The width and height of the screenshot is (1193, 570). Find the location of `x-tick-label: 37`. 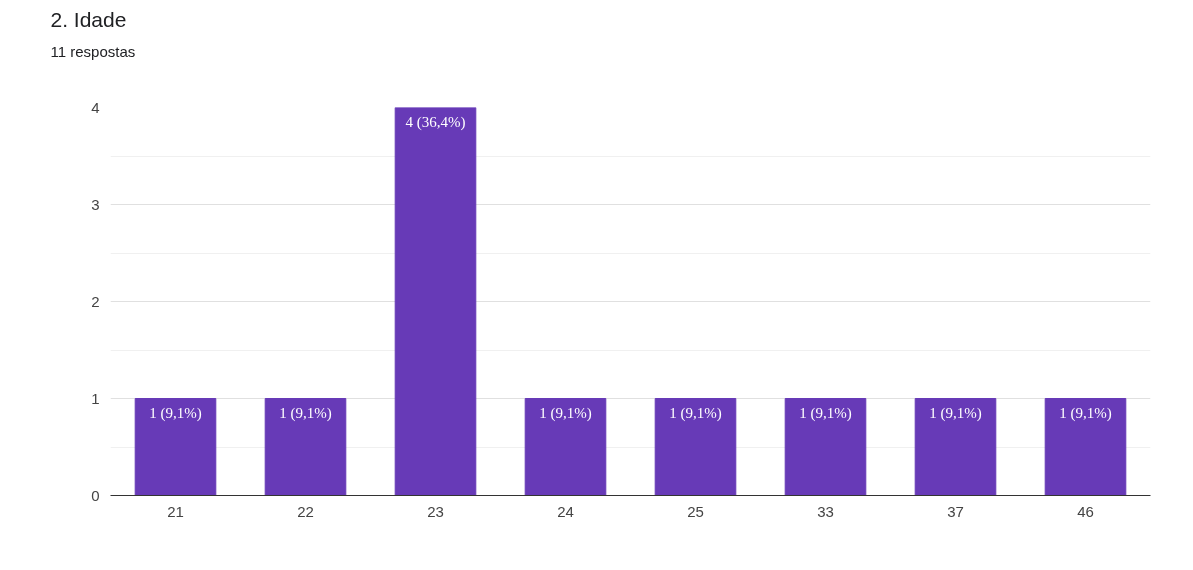

x-tick-label: 37 is located at coordinates (955, 511).